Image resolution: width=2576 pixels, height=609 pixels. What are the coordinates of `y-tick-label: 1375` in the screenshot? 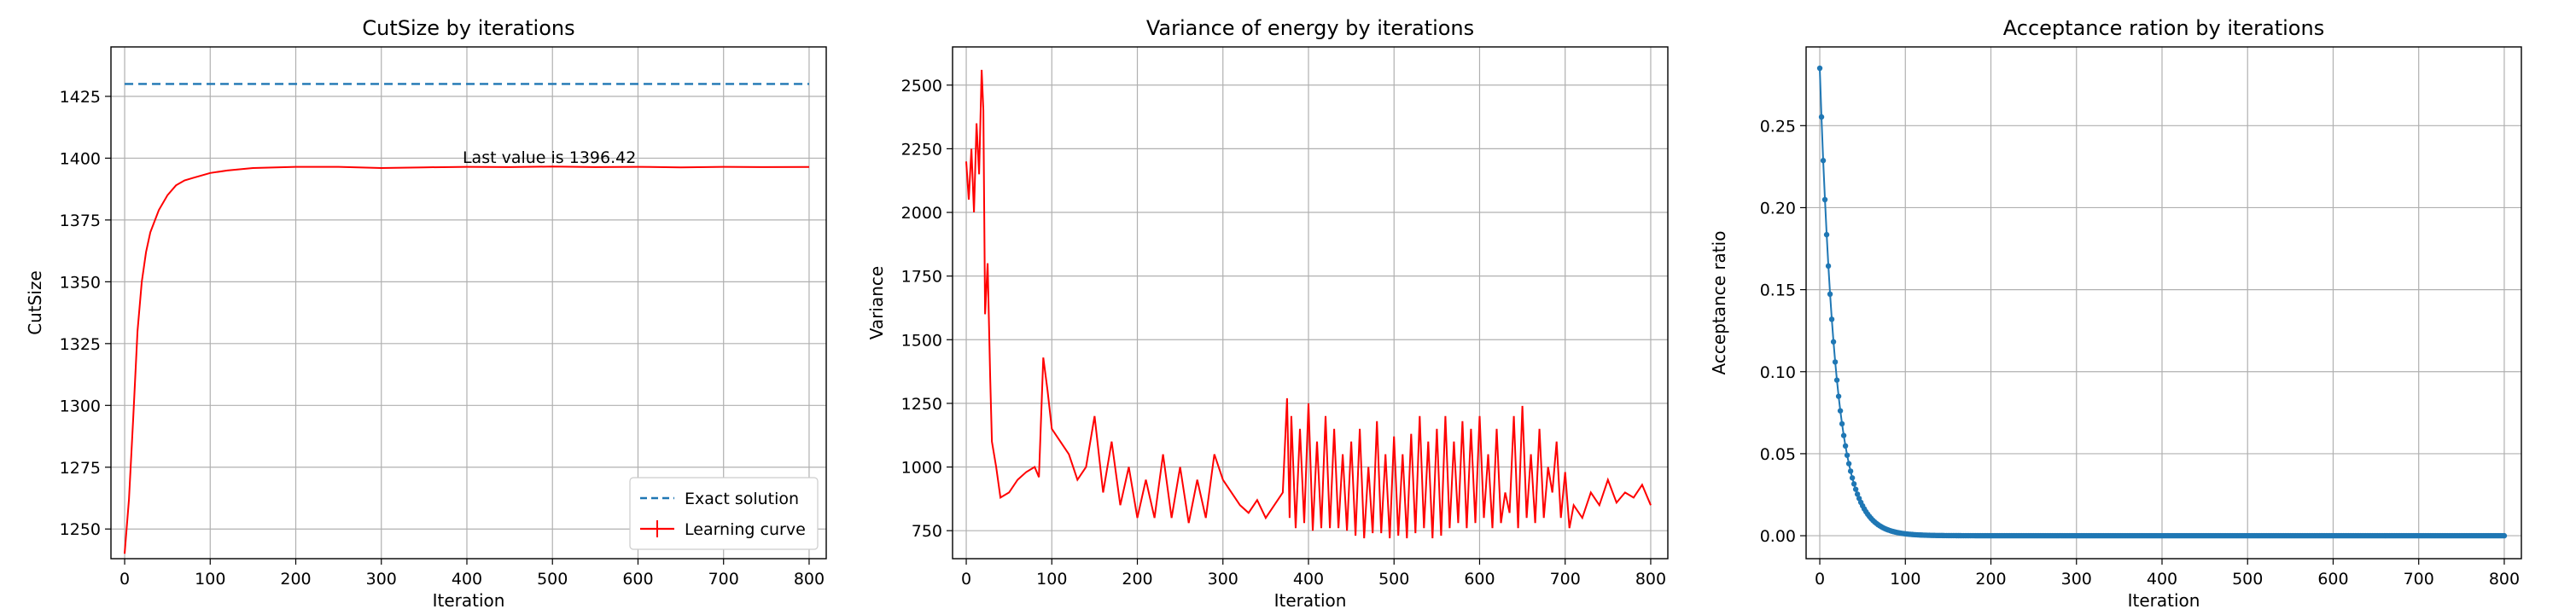 It's located at (80, 221).